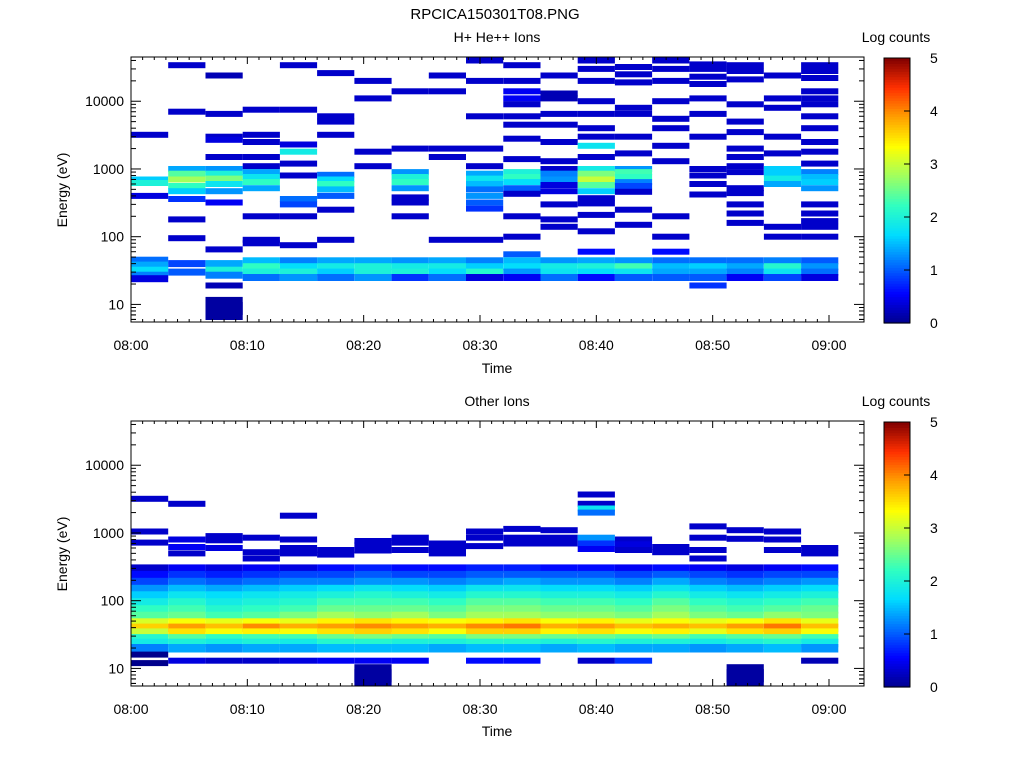 The width and height of the screenshot is (1024, 768). I want to click on colorbar-label: Log counts, so click(896, 37).